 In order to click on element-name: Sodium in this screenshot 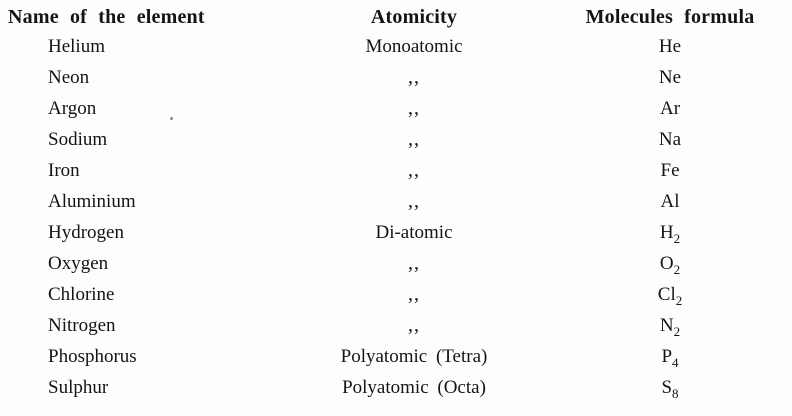, I will do `click(78, 139)`.